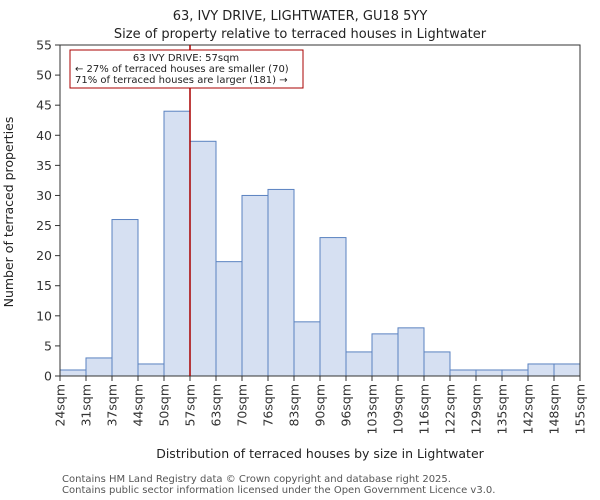 This screenshot has width=600, height=500. I want to click on bar-57sqm, so click(203, 258).